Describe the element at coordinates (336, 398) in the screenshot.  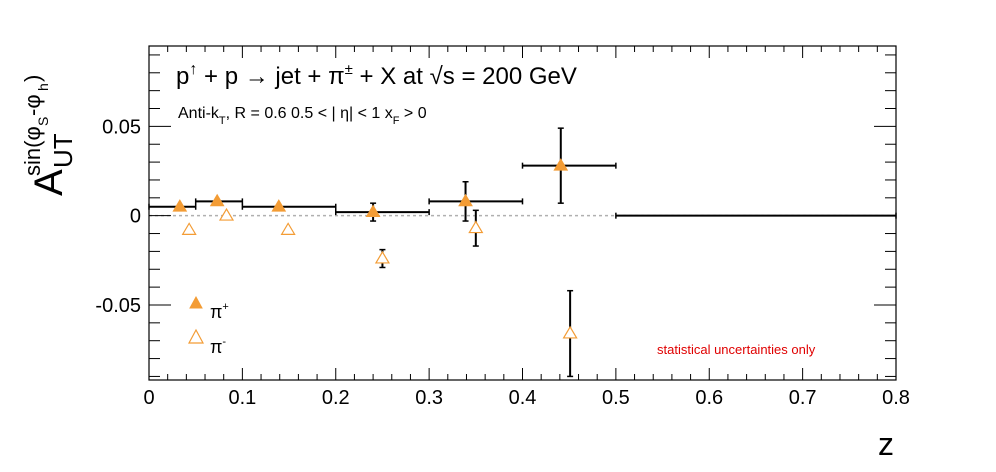
I see `x-tick-label: 0.2` at that location.